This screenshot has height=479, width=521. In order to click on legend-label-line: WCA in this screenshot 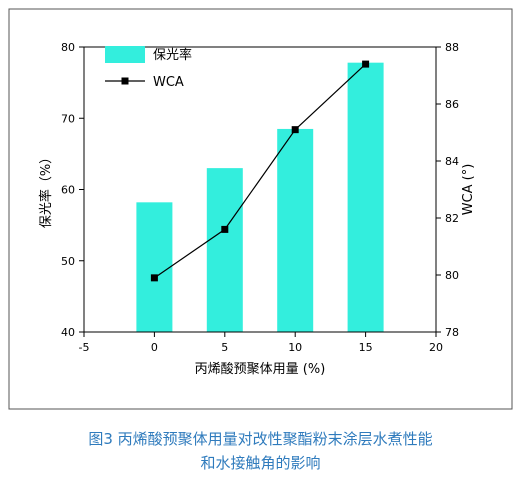, I will do `click(168, 82)`.